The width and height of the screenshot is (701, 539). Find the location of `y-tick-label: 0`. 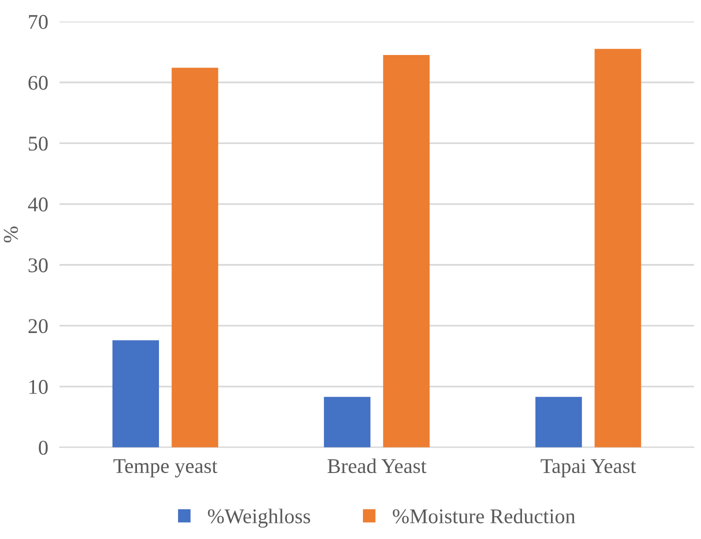

y-tick-label: 0 is located at coordinates (43, 447).